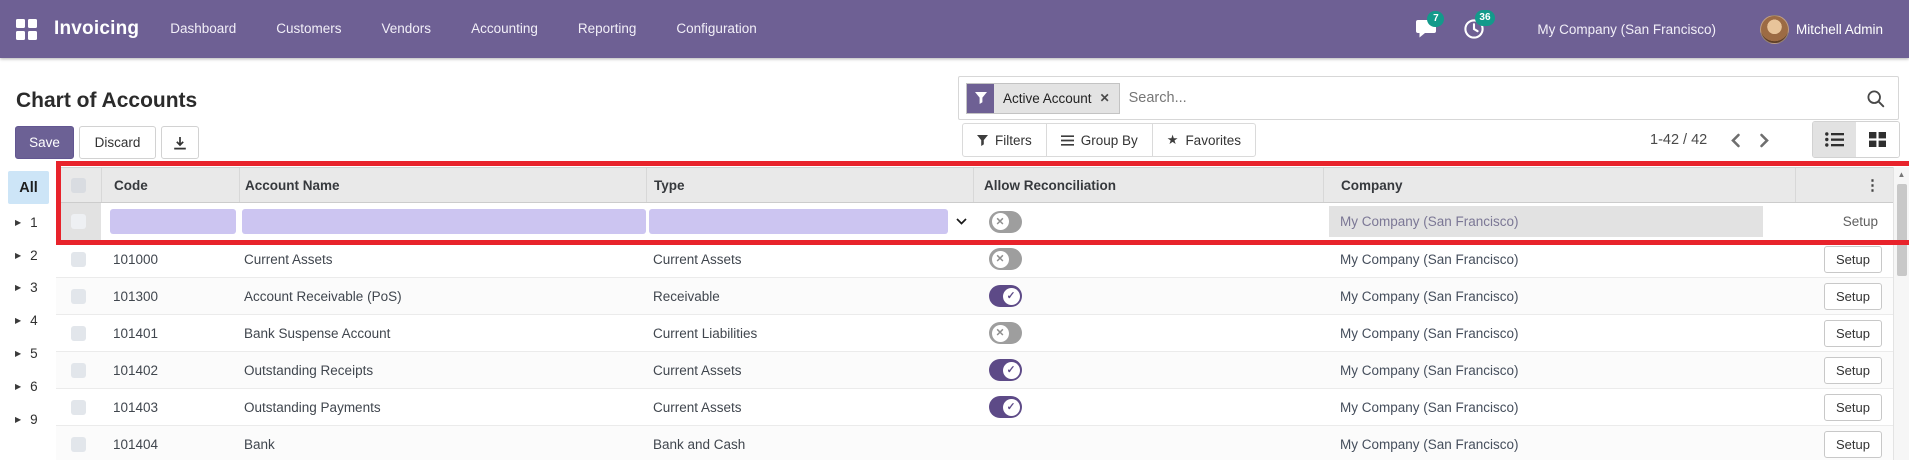 This screenshot has width=1909, height=460. Describe the element at coordinates (1834, 139) in the screenshot. I see `list-view-button` at that location.